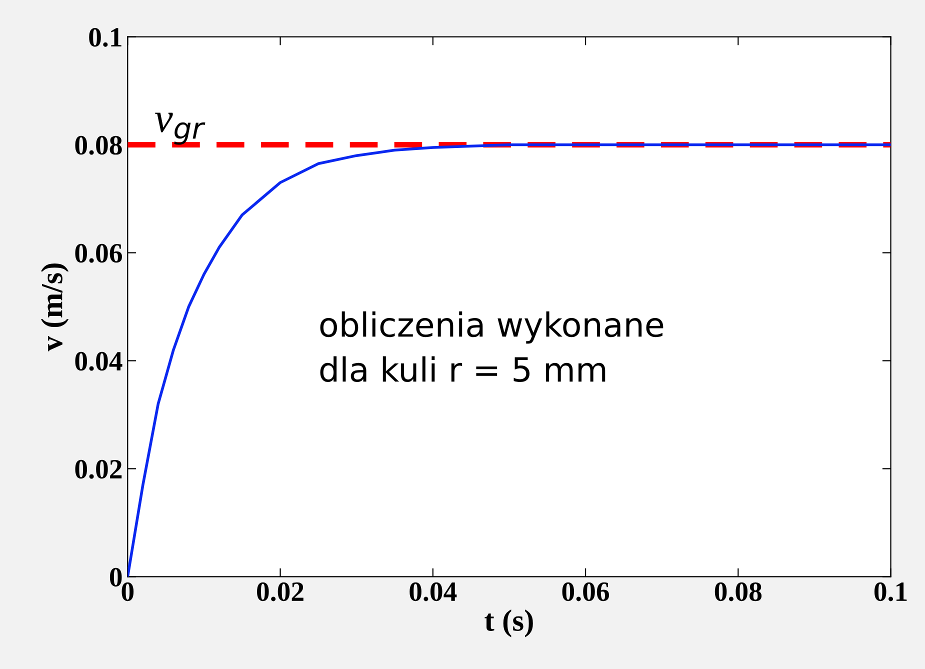 The width and height of the screenshot is (925, 669). Describe the element at coordinates (586, 592) in the screenshot. I see `x-tick-label: 0.06` at that location.